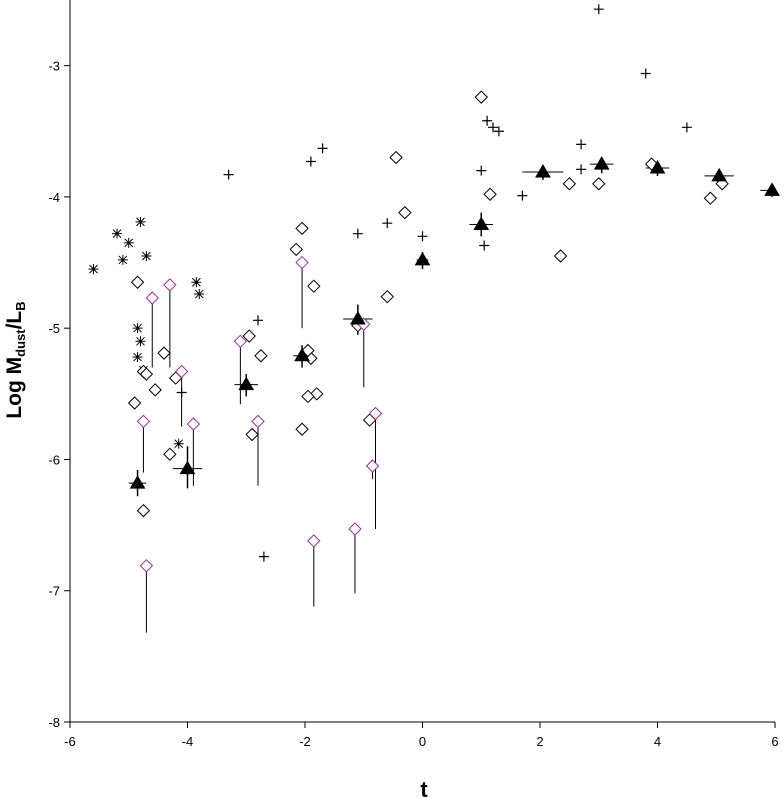  I want to click on y-axis-title-sub1: dust, so click(20, 343).